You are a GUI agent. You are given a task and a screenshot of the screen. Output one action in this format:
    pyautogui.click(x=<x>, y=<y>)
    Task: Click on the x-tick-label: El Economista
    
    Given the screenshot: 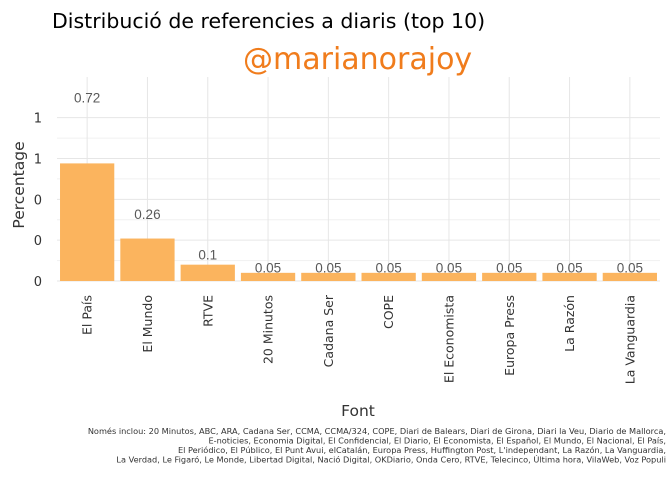 What is the action you would take?
    pyautogui.click(x=448, y=339)
    